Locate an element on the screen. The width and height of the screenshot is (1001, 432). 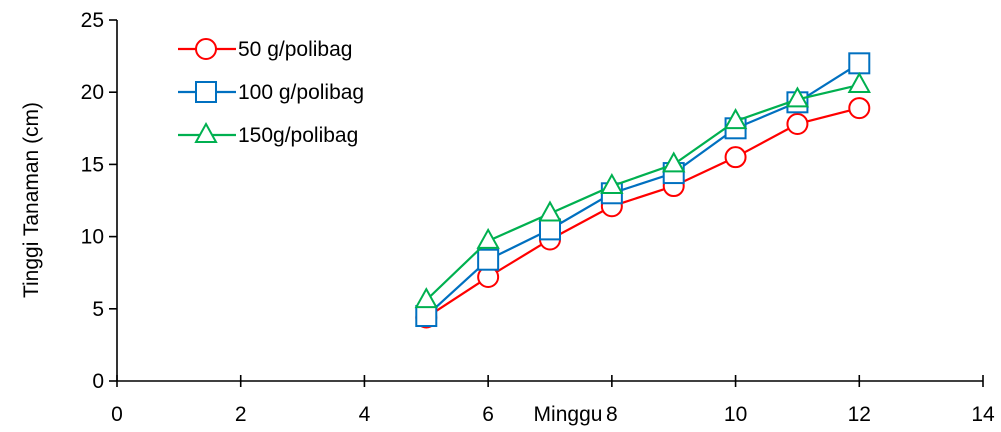
x-tick-label: 10 is located at coordinates (735, 414).